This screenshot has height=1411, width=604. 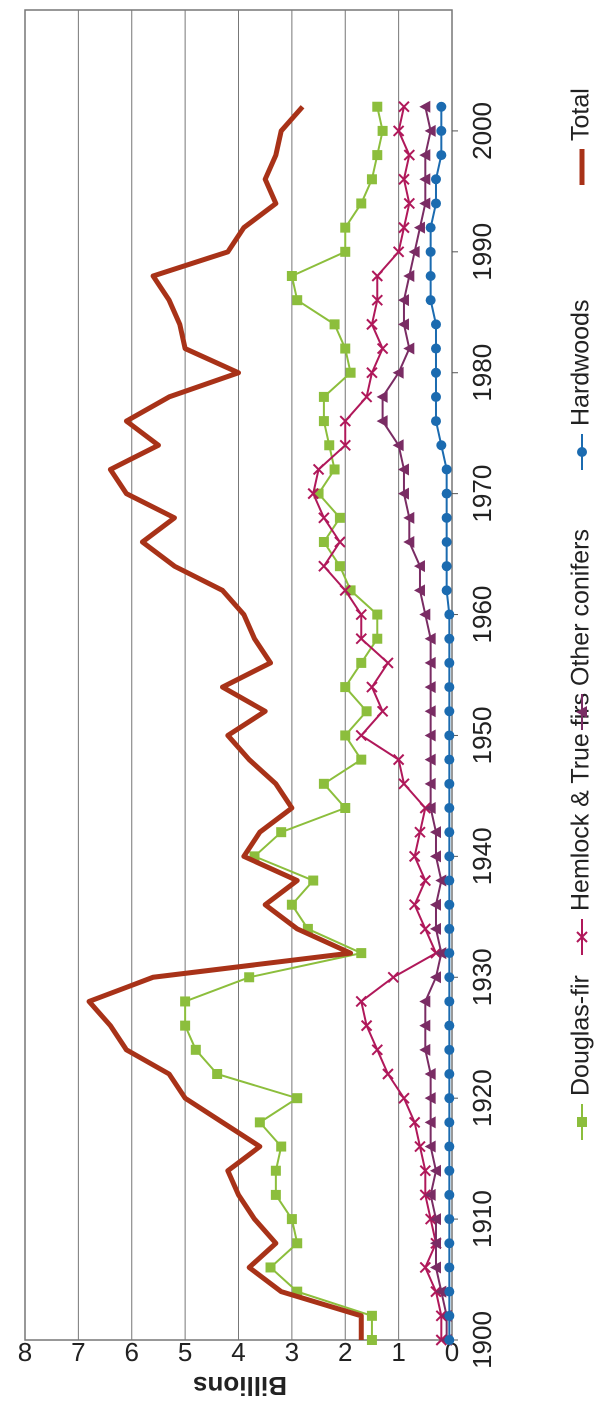 What do you see at coordinates (398, 1352) in the screenshot?
I see `y-tick-label: 1` at bounding box center [398, 1352].